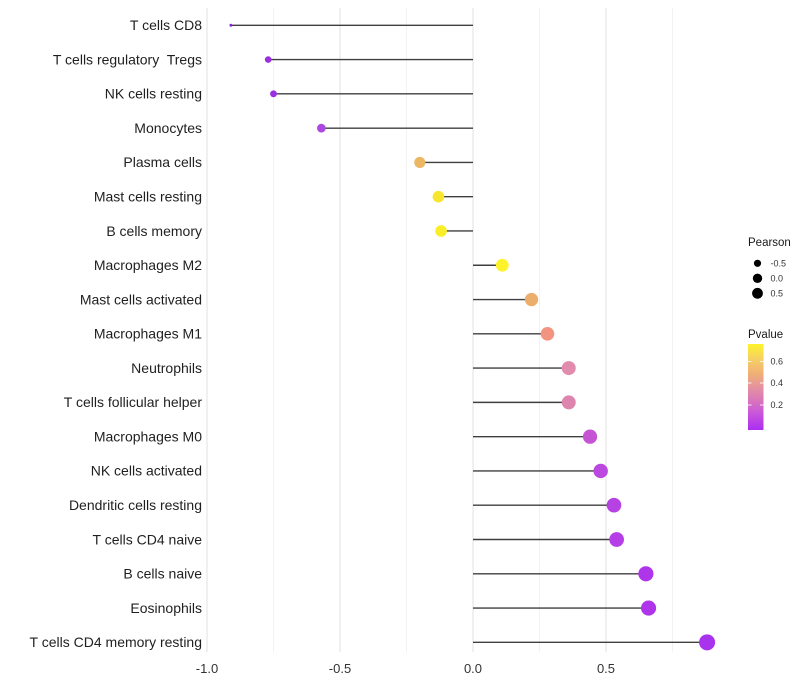 The height and width of the screenshot is (700, 800). Describe the element at coordinates (135, 505) in the screenshot. I see `category-label: Dendritic cells resting` at that location.